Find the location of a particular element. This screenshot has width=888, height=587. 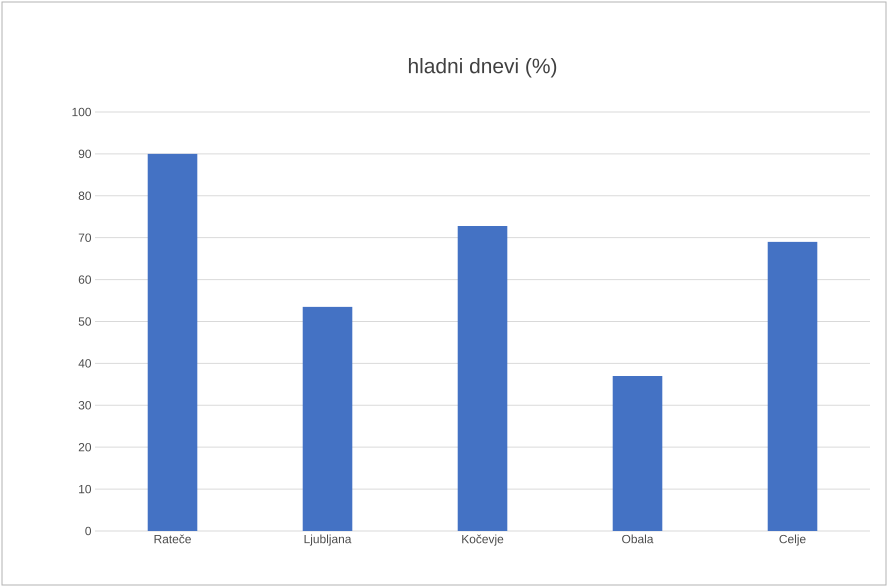

x-tick-label: Rateče is located at coordinates (172, 539).